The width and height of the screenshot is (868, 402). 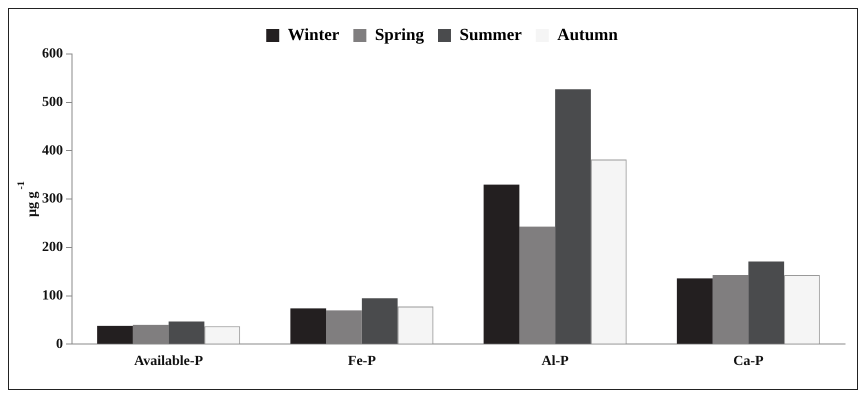 What do you see at coordinates (490, 34) in the screenshot?
I see `legend-label: Summer` at bounding box center [490, 34].